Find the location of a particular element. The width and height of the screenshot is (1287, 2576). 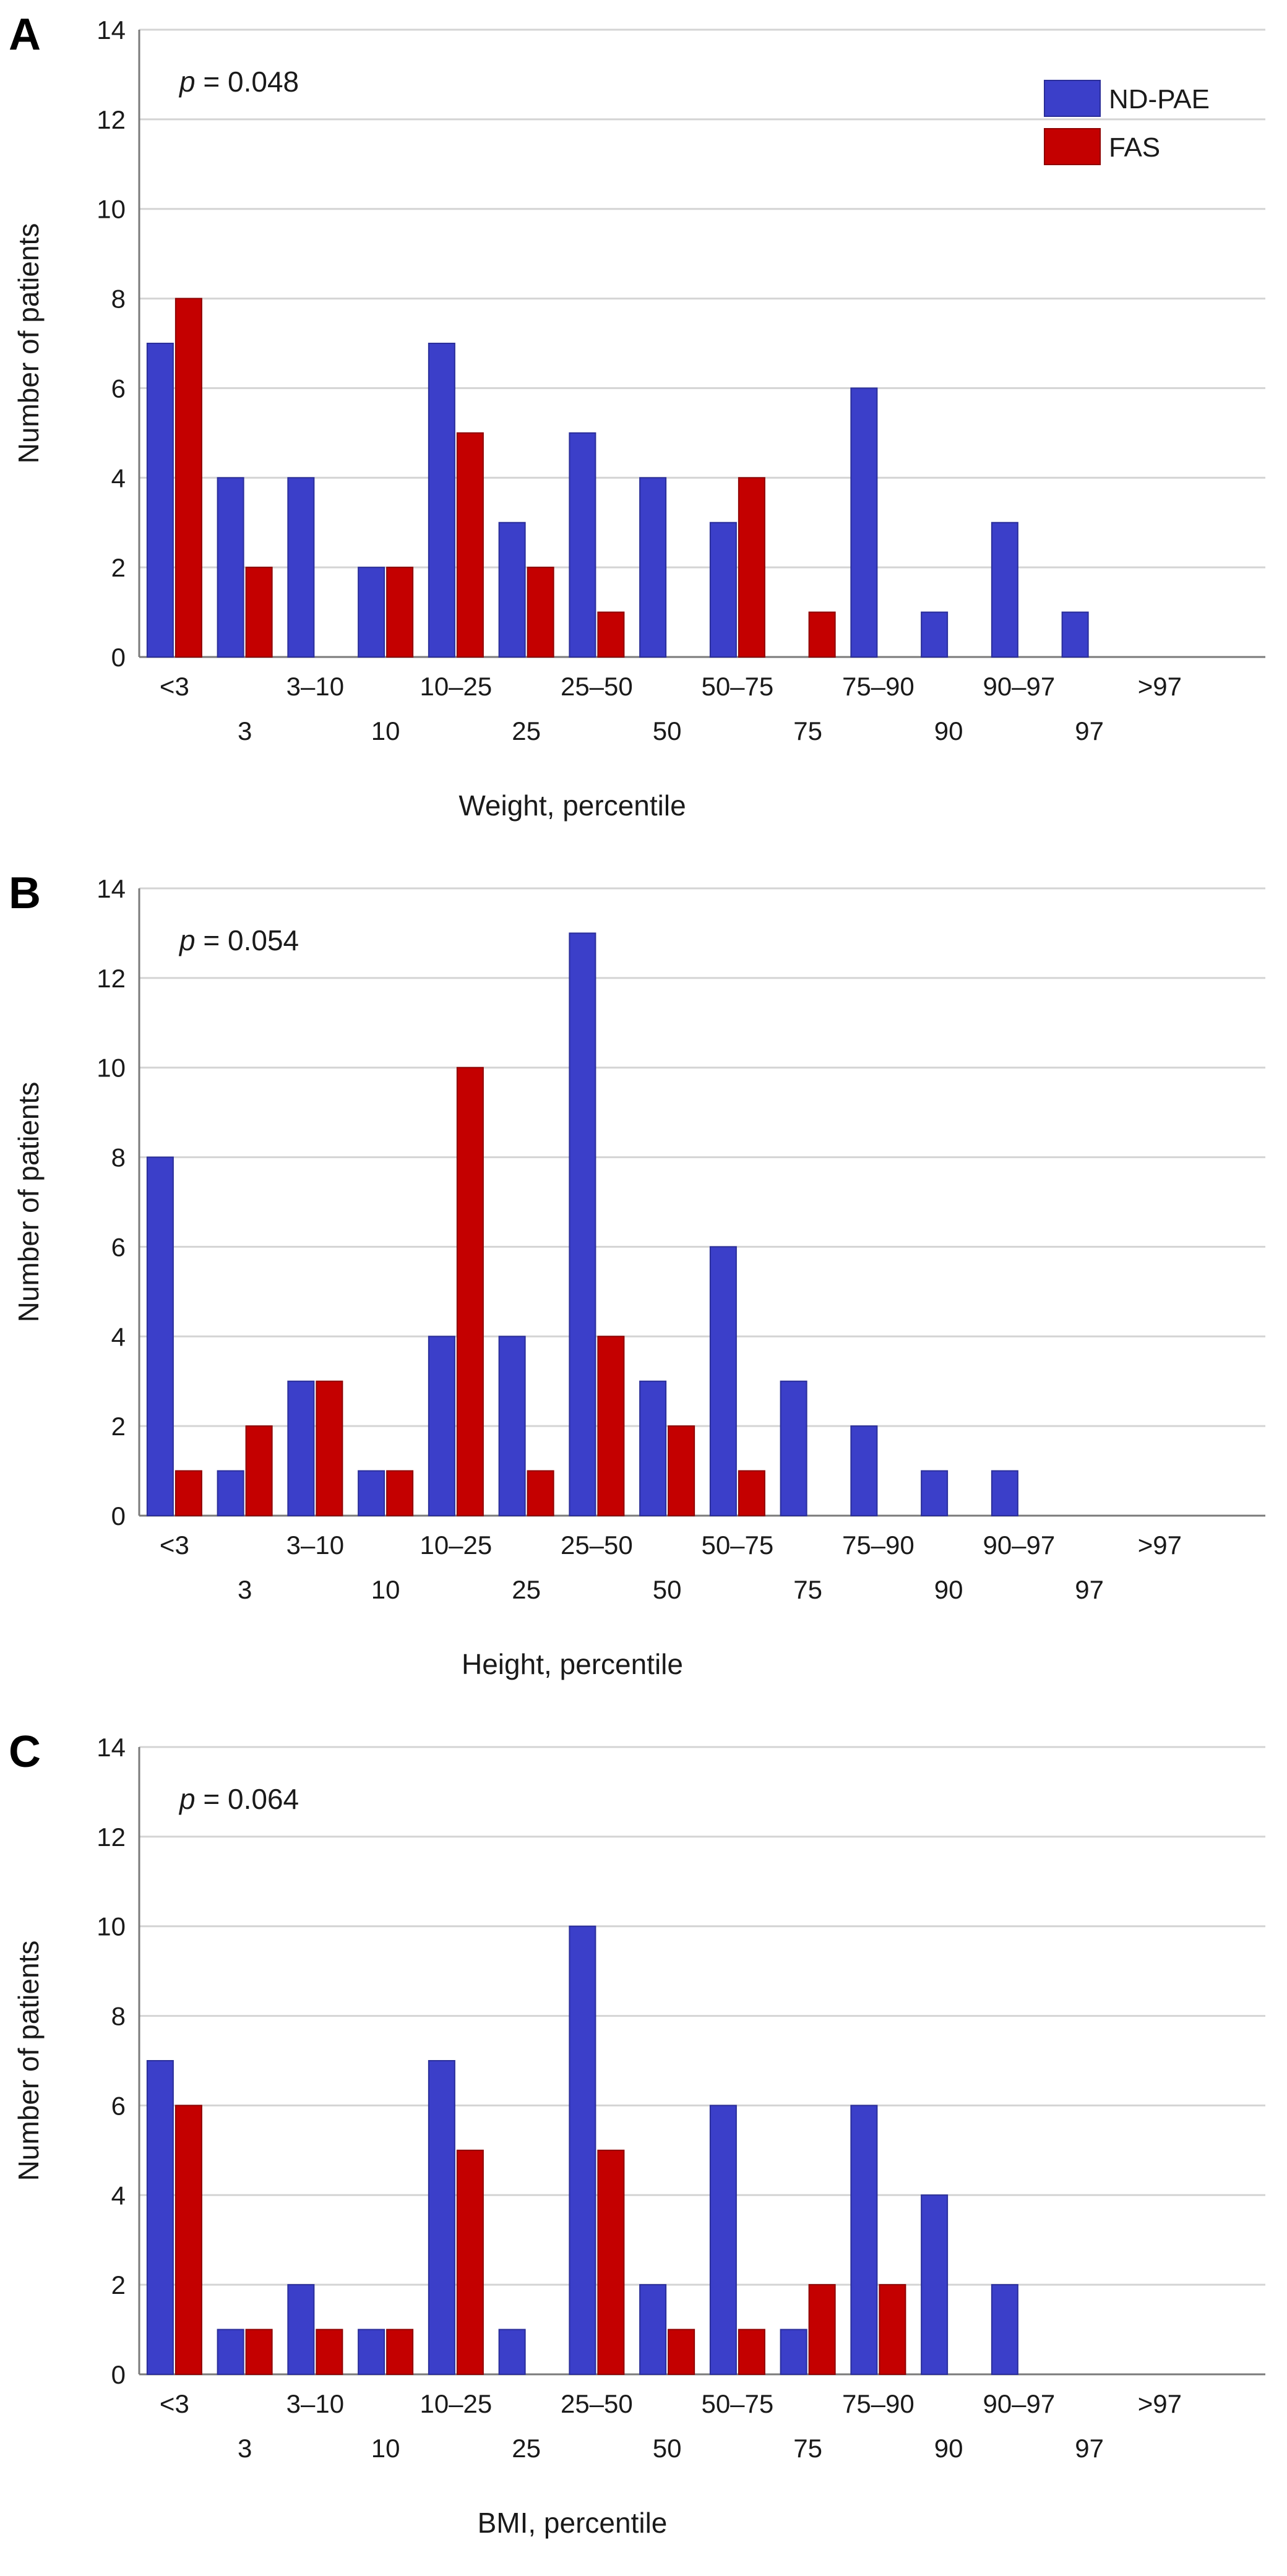

y-tick-label: 2 is located at coordinates (118, 567).